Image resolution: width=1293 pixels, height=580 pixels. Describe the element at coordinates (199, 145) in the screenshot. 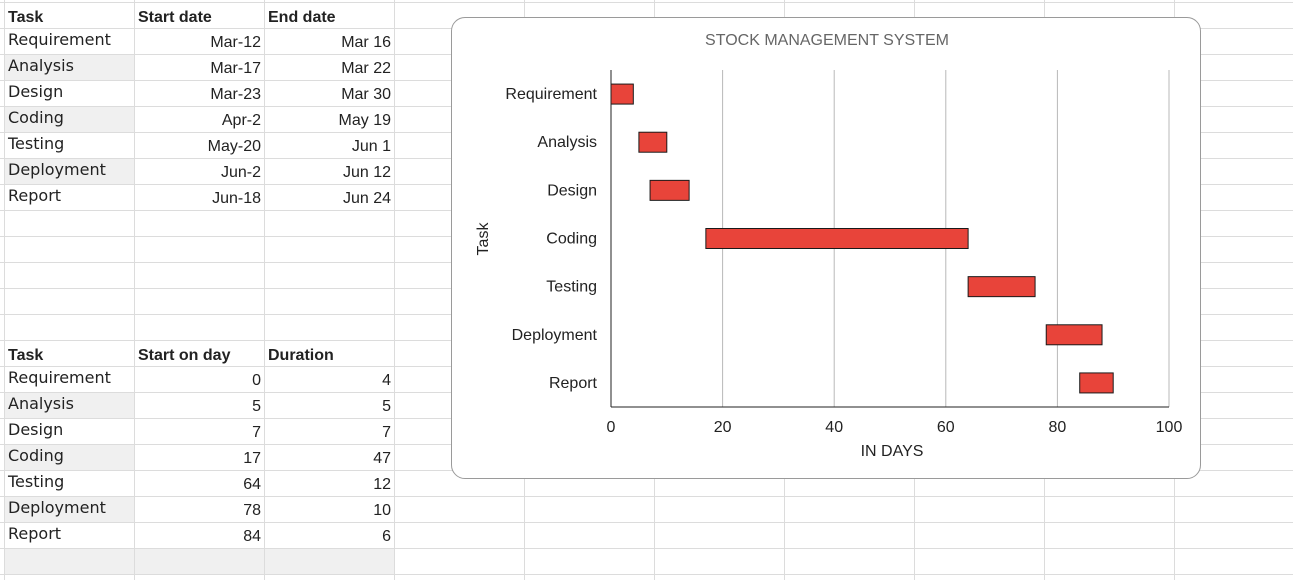

I see `value-cell: May-20` at that location.